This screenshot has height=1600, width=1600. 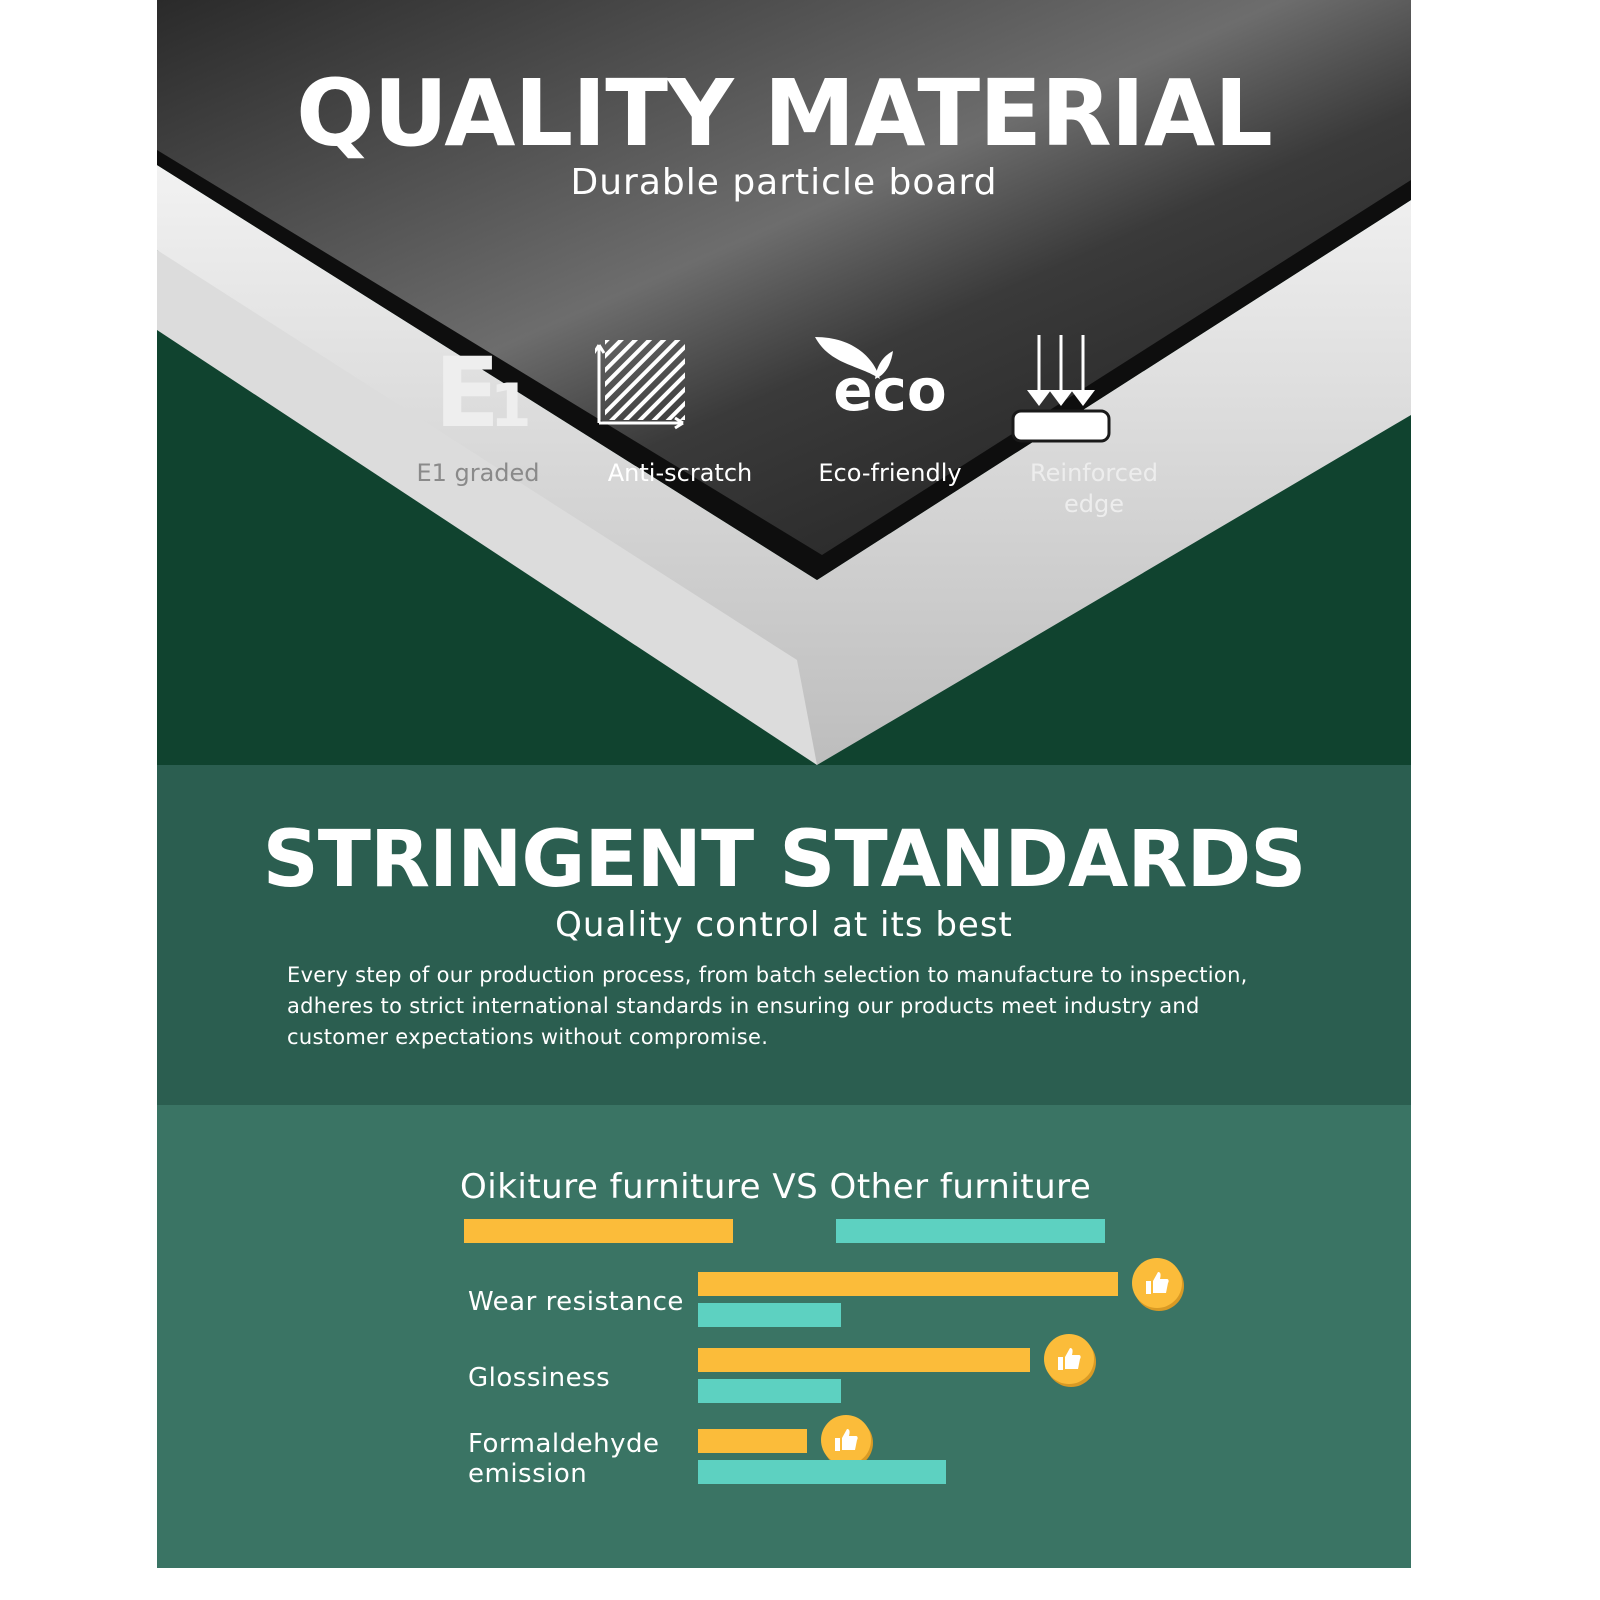 What do you see at coordinates (1094, 392) in the screenshot?
I see `pressure-arrows-icon` at bounding box center [1094, 392].